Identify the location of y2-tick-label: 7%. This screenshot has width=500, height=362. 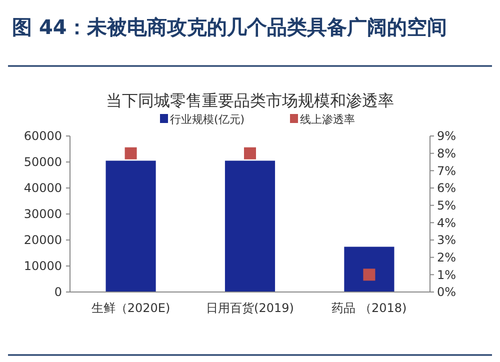
(446, 171).